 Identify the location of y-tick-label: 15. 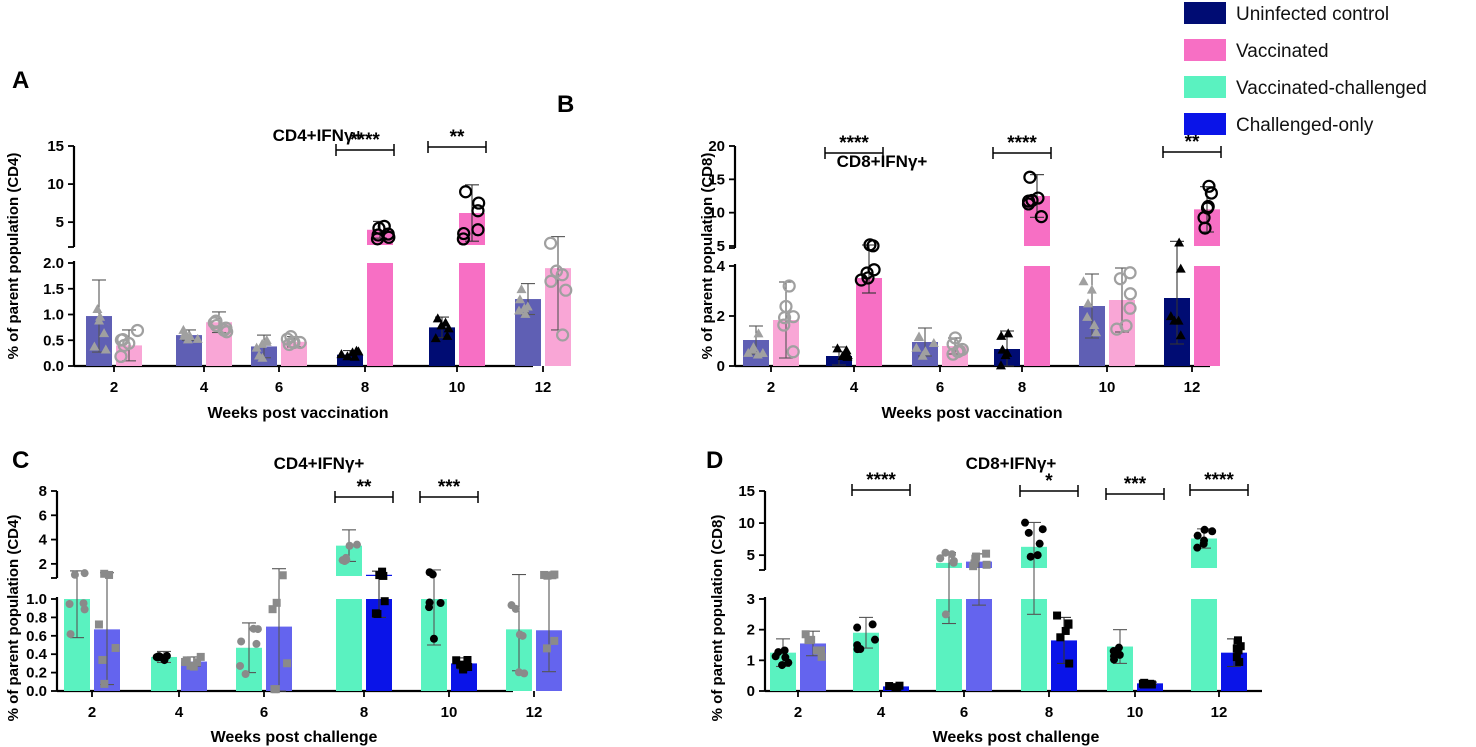
(716, 179).